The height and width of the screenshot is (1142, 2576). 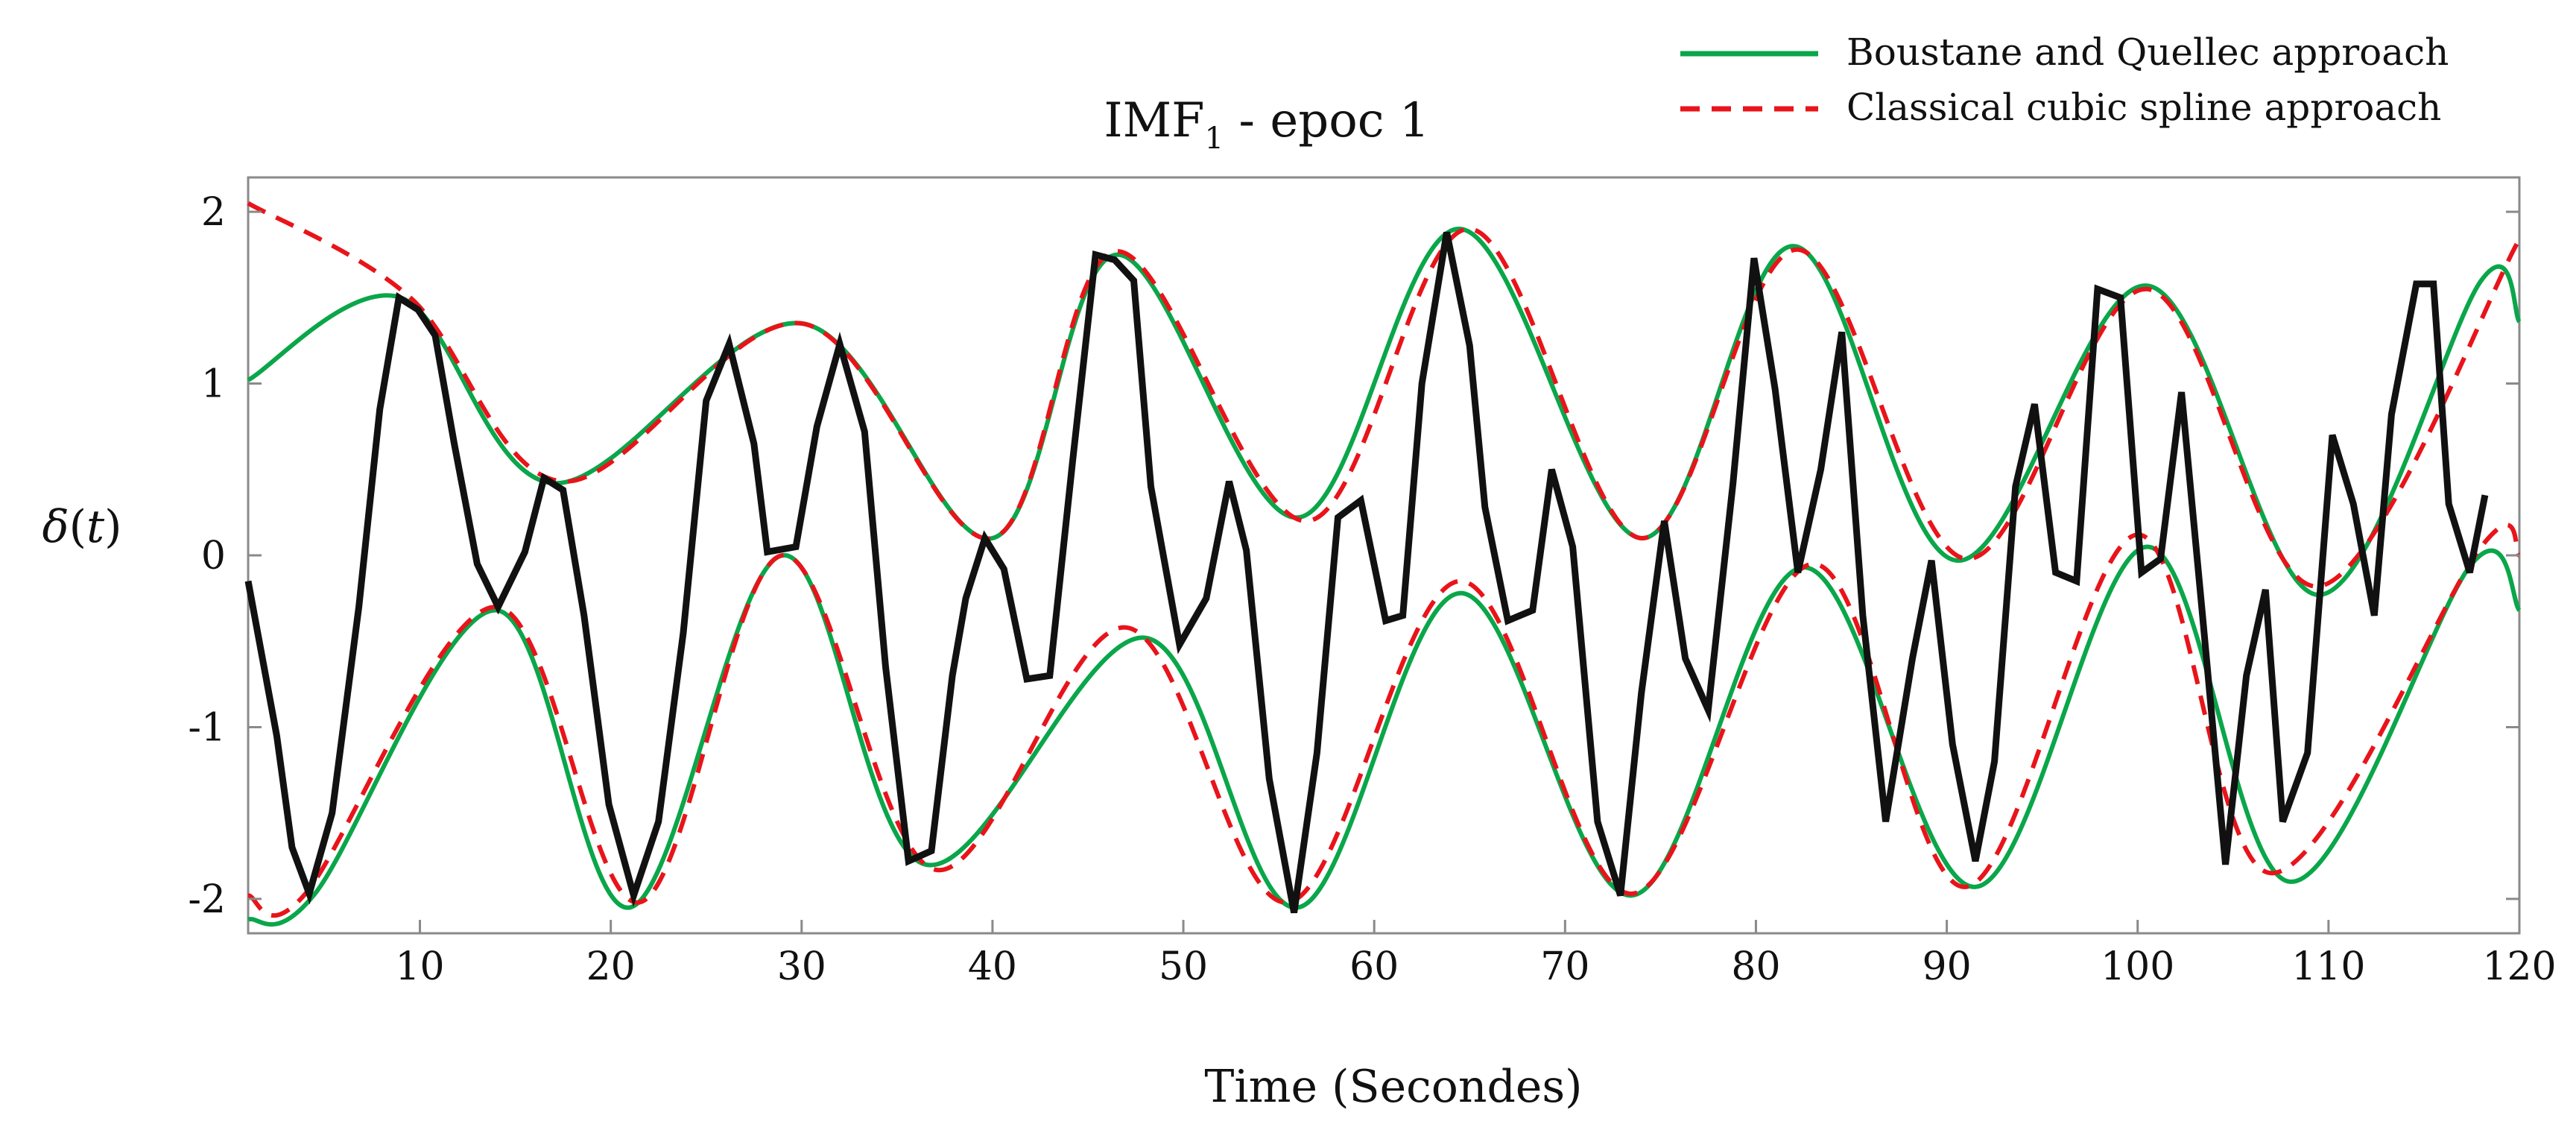 I want to click on y-tick-label: 1, so click(x=213, y=384).